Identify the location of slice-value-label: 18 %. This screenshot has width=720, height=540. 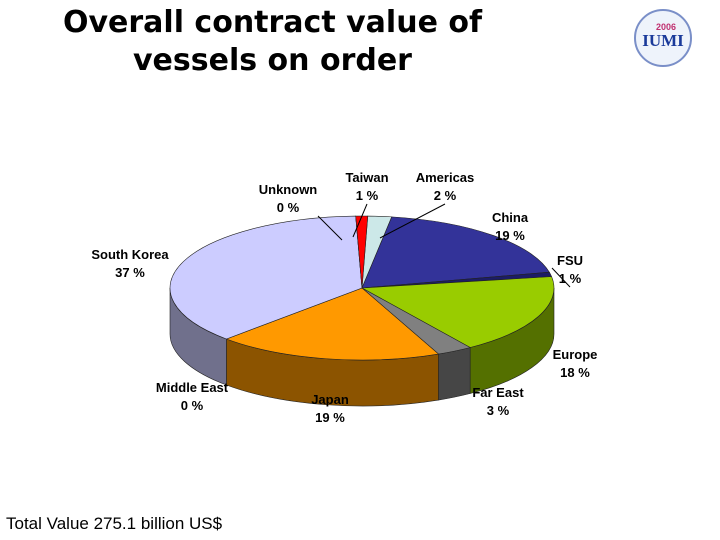
(575, 372).